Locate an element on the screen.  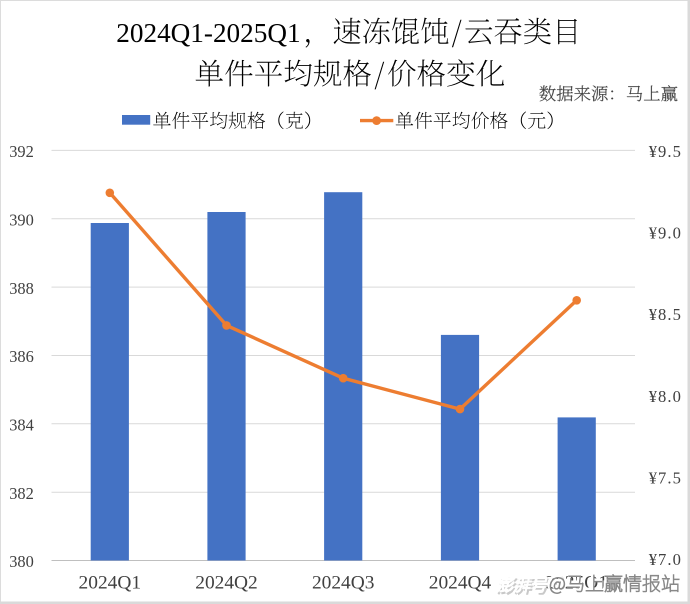
svg-text: 384 is located at coordinates (21, 425).